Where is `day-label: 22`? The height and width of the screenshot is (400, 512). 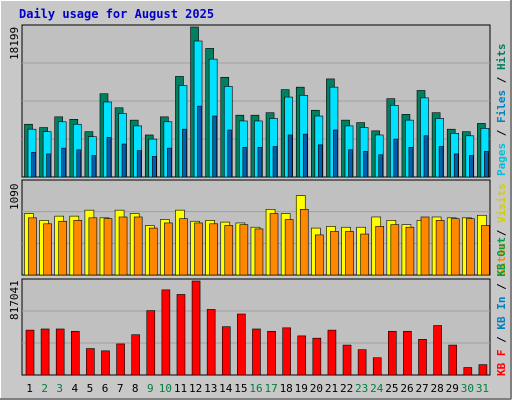
day-label: 22 is located at coordinates (346, 388).